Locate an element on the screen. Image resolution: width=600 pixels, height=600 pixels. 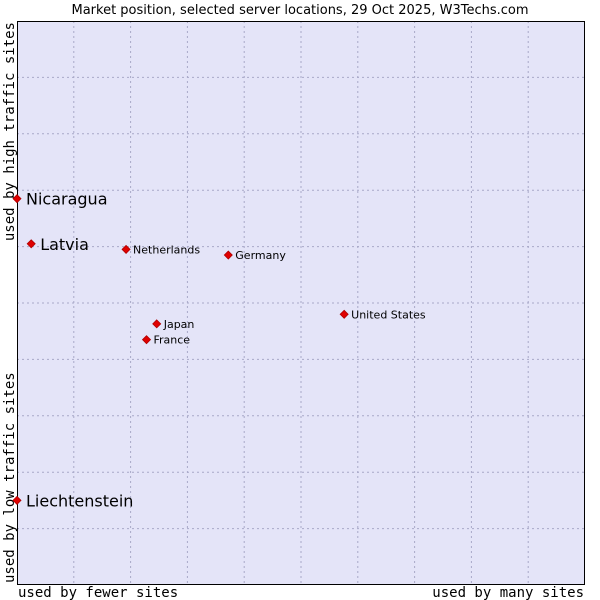
point-latvia: Latvia is located at coordinates (57, 244).